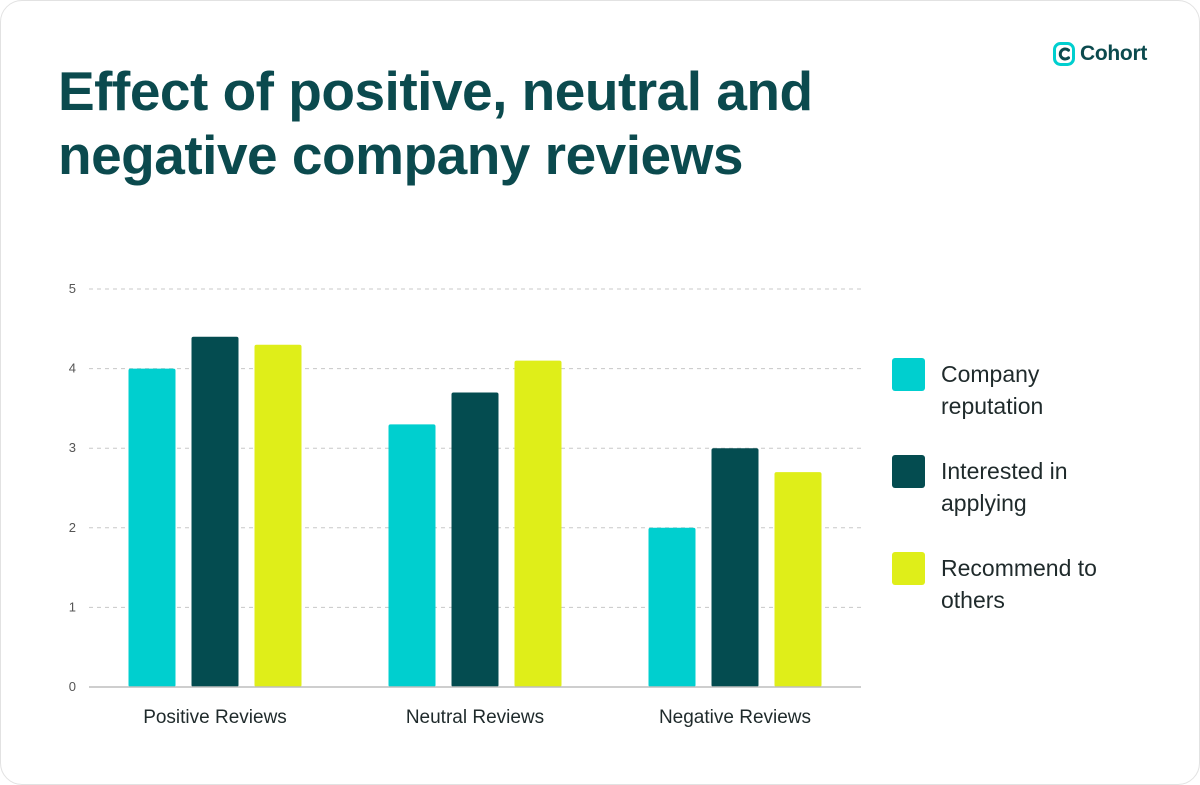 The image size is (1200, 785). Describe the element at coordinates (992, 390) in the screenshot. I see `legend-label-company-reputation: Company reputation` at that location.